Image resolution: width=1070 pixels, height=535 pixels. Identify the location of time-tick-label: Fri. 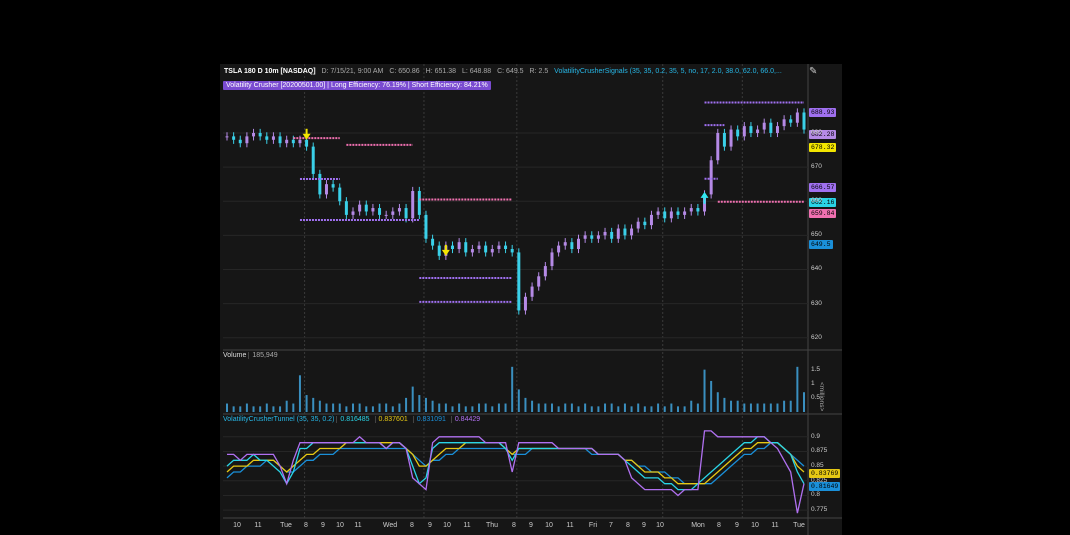
(593, 525).